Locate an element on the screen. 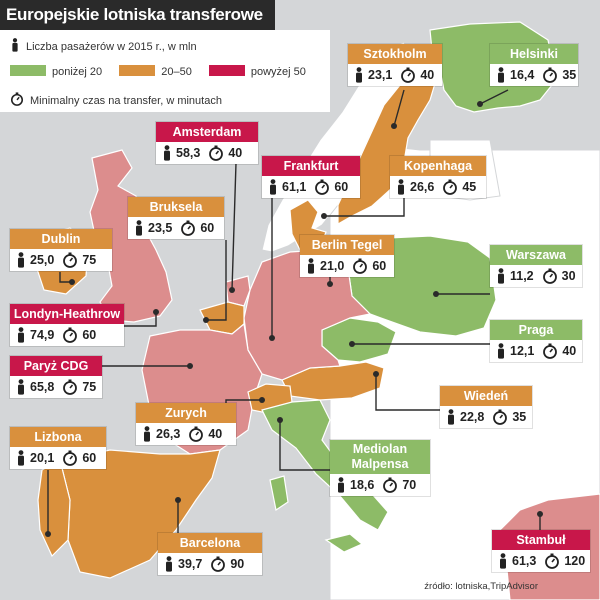 This screenshot has height=600, width=600. airport-values: 22,8 35 is located at coordinates (486, 417).